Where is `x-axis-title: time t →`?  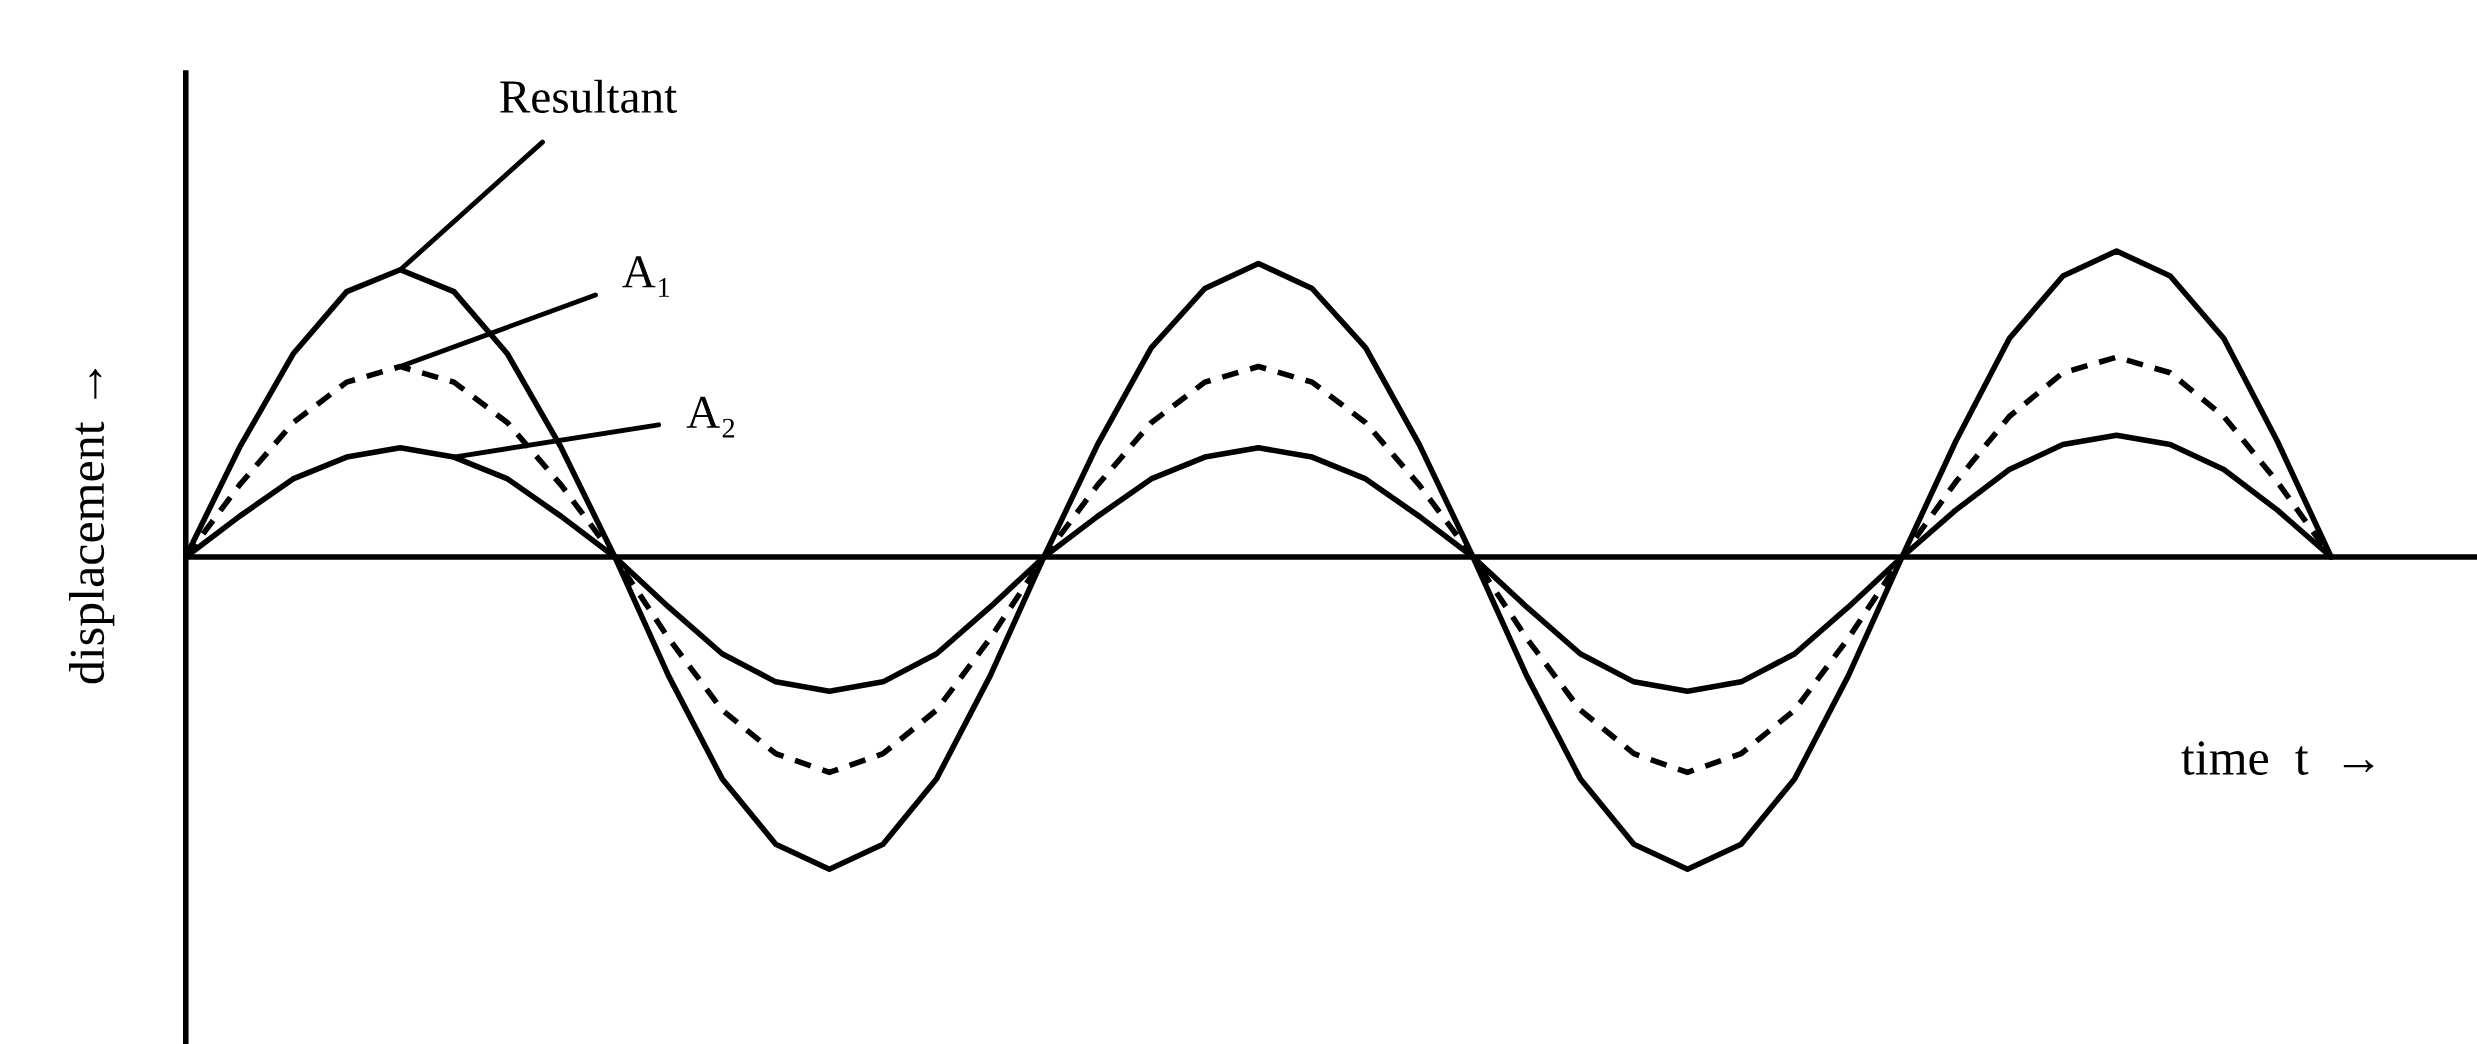 x-axis-title: time t → is located at coordinates (2277, 758).